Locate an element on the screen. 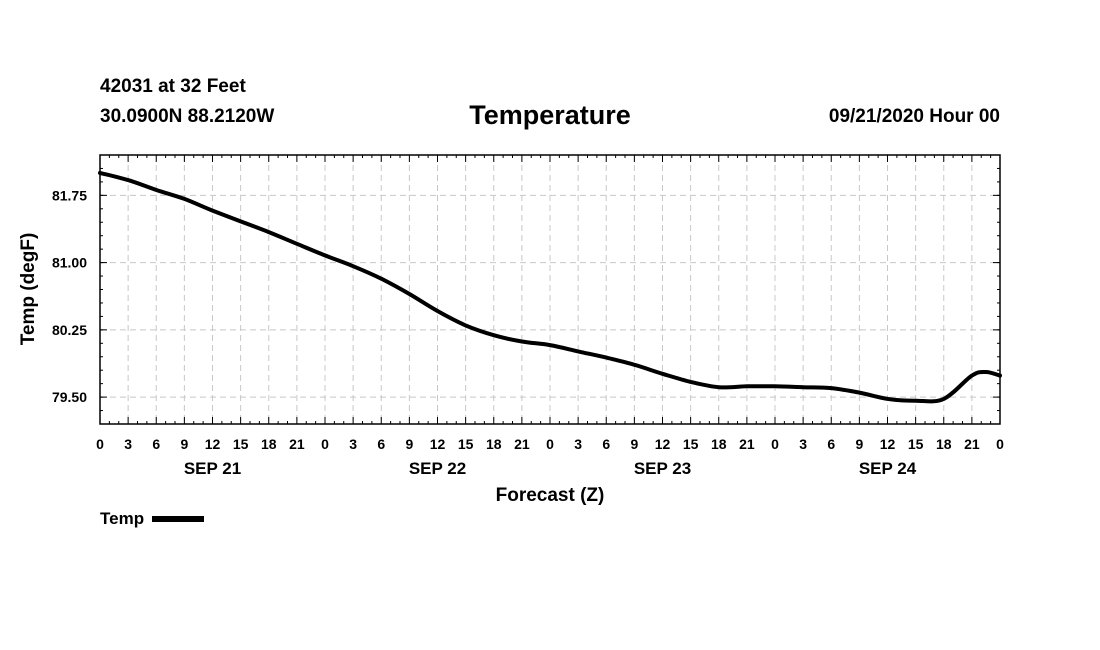 This screenshot has width=1100, height=650. y-tick-label: 79.50 is located at coordinates (69, 397).